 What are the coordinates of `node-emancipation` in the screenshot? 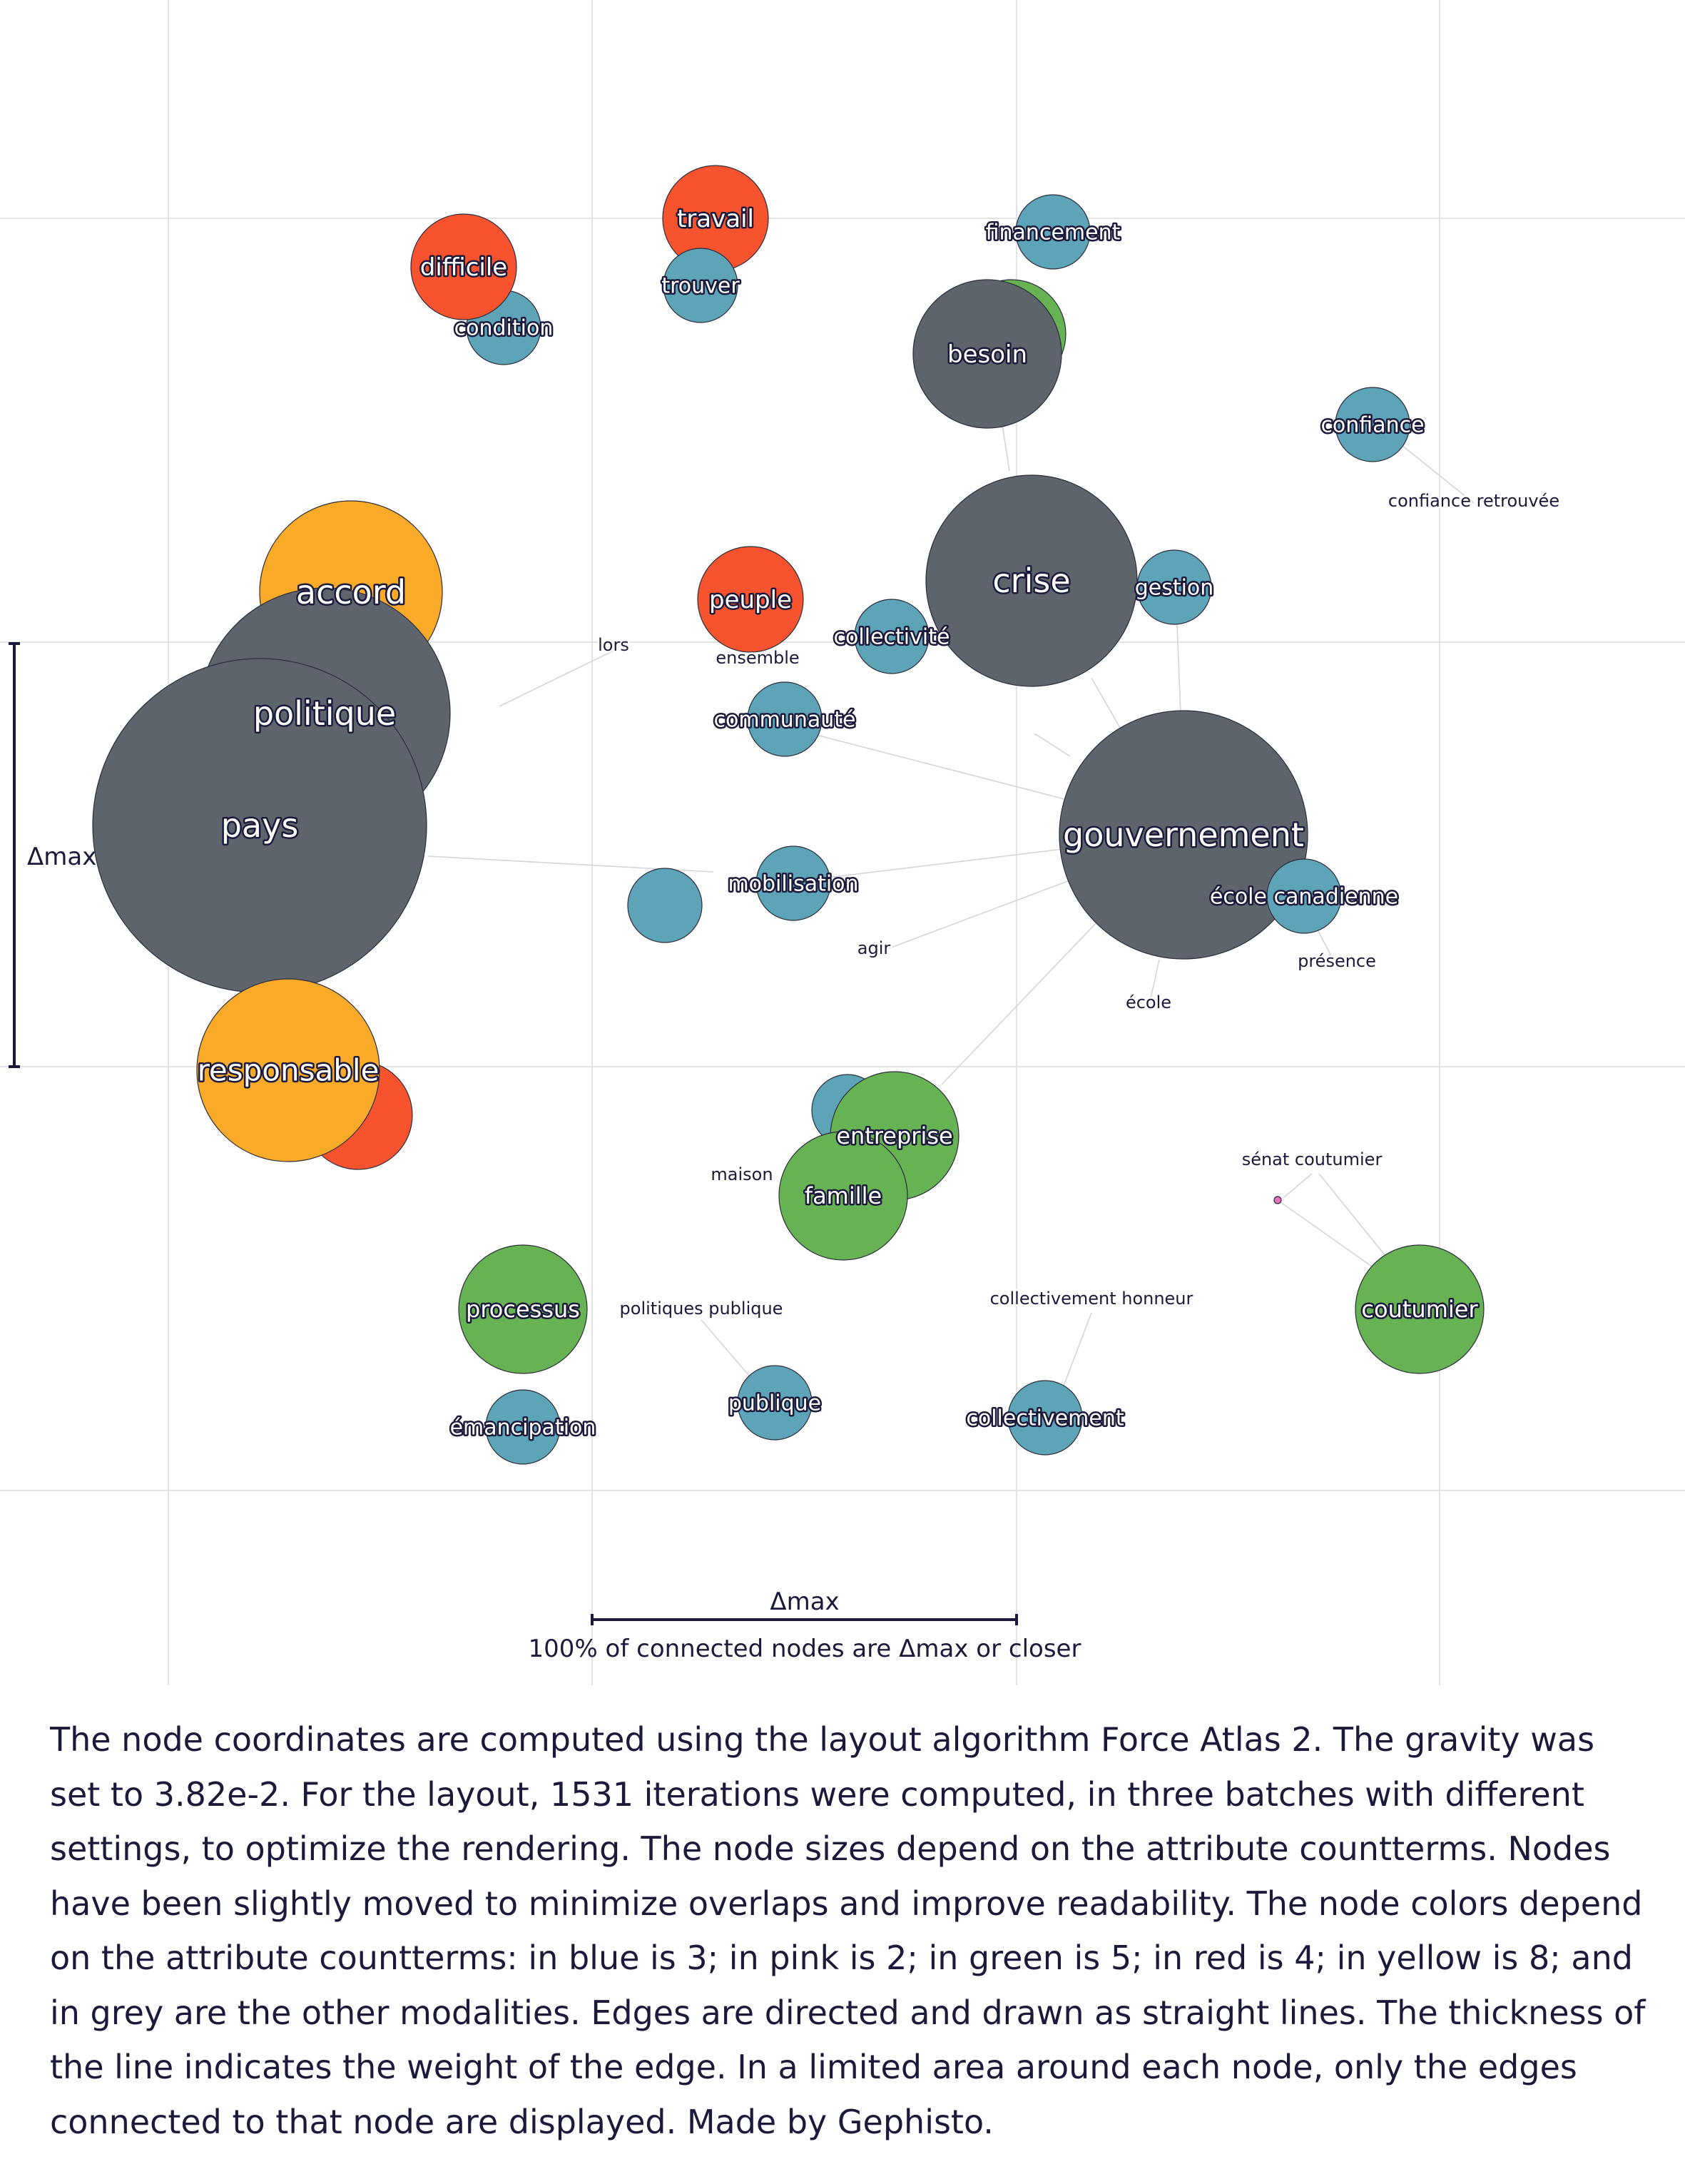 It's located at (523, 1427).